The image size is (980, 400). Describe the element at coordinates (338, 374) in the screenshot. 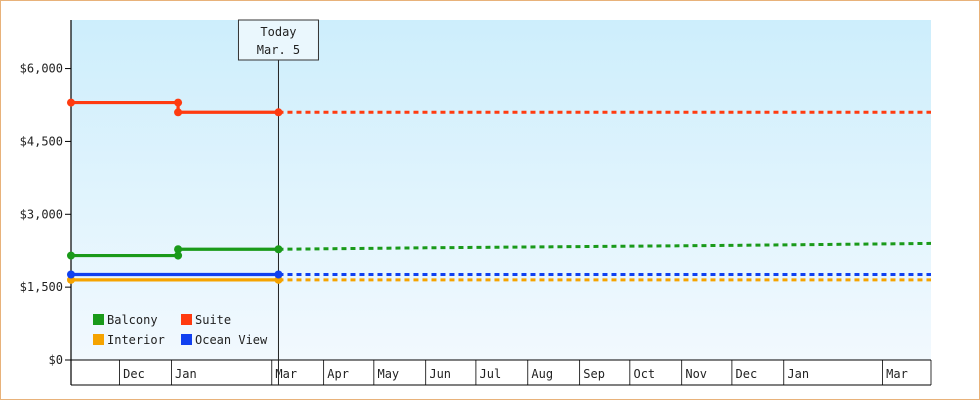

I see `month-label: Apr` at that location.